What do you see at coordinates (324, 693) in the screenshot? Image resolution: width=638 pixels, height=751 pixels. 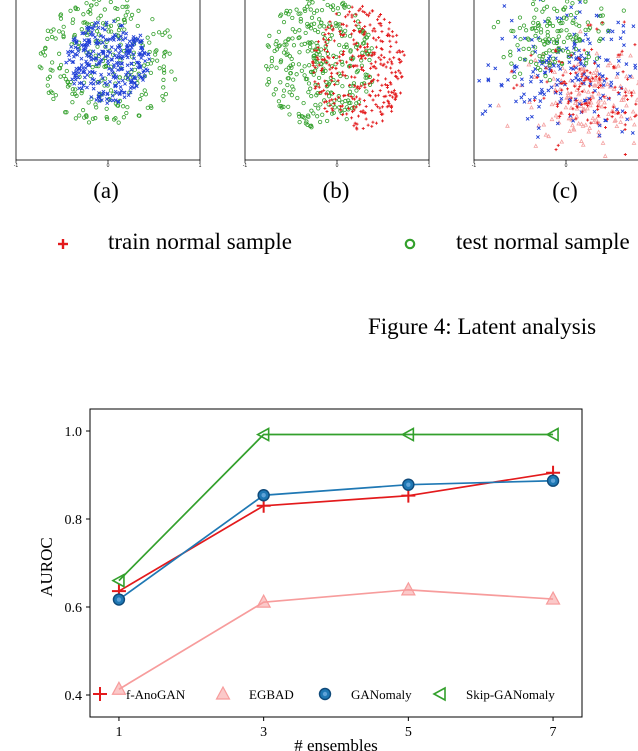 I see `chart-legend: f-AnoGAN EGBAD GANomaly Skip-GANomaly` at bounding box center [324, 693].